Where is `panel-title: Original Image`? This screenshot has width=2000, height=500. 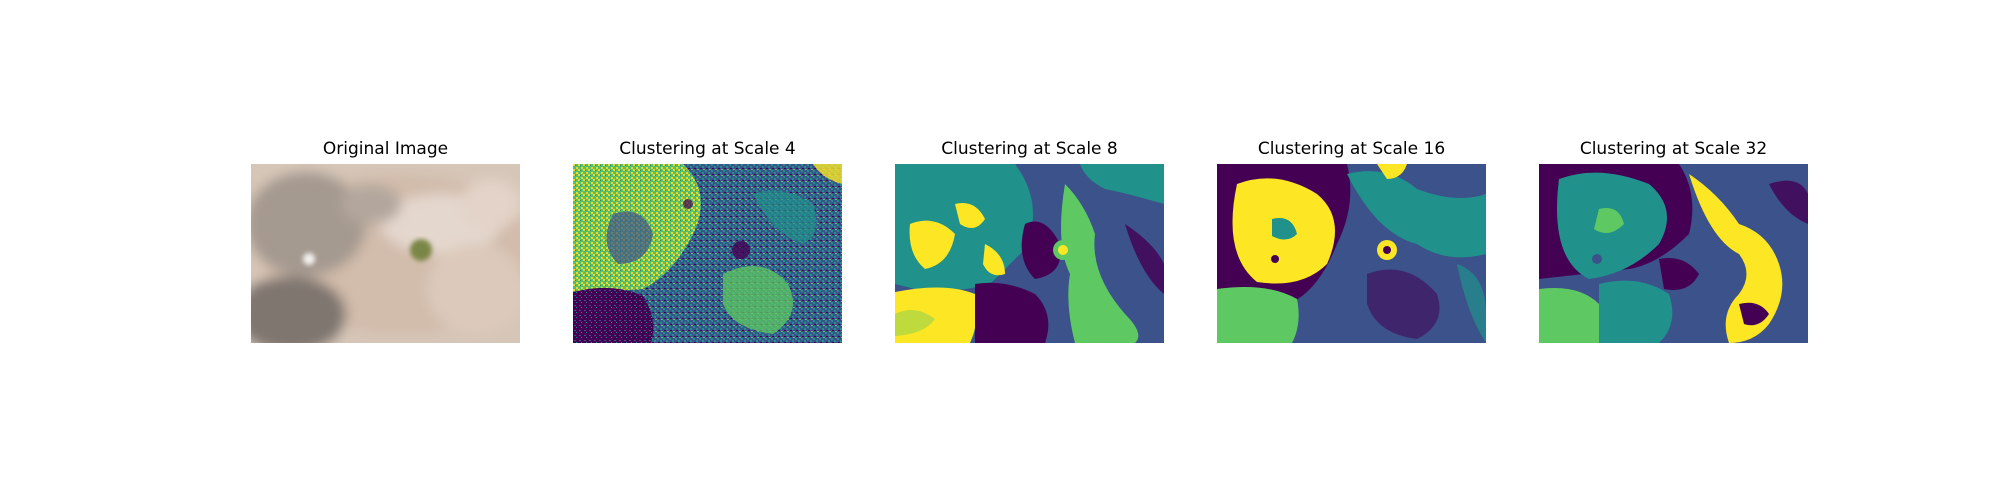
panel-title: Original Image is located at coordinates (385, 149).